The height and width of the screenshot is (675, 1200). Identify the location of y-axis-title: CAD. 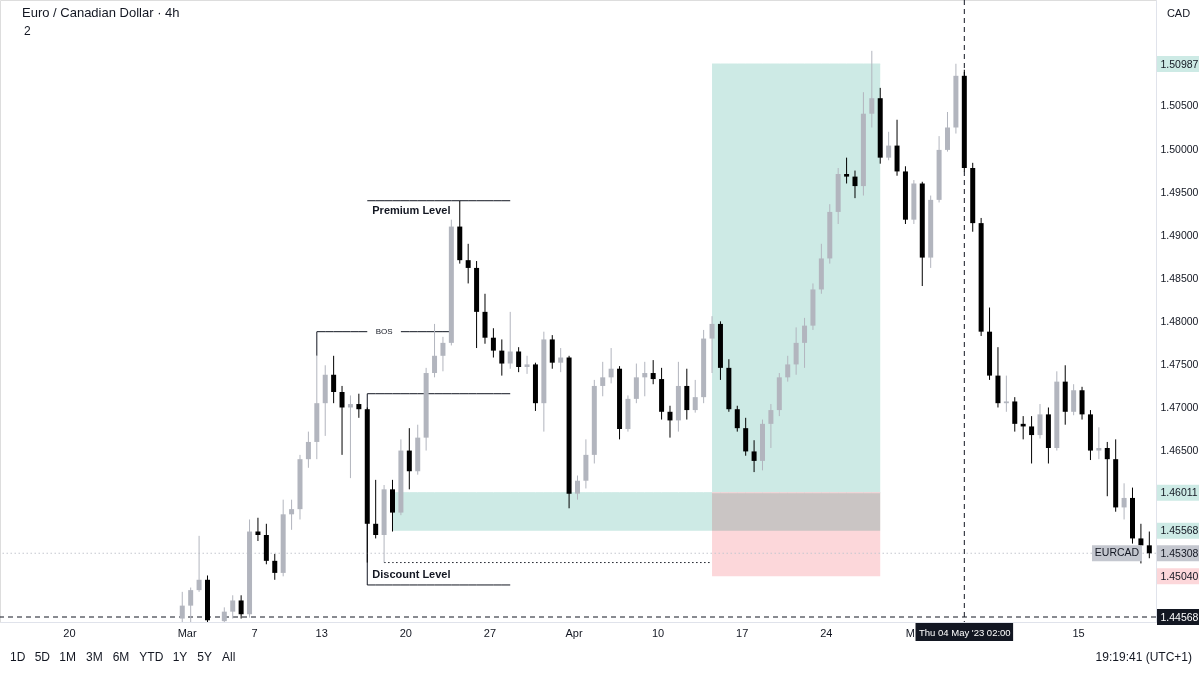
(1178, 12).